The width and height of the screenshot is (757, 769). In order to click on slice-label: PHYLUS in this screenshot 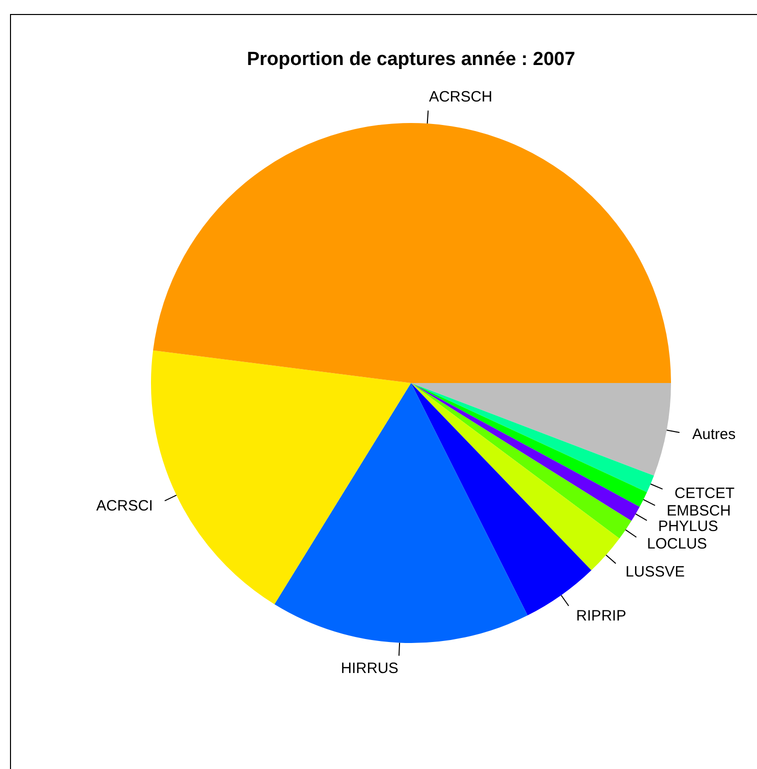, I will do `click(688, 527)`.